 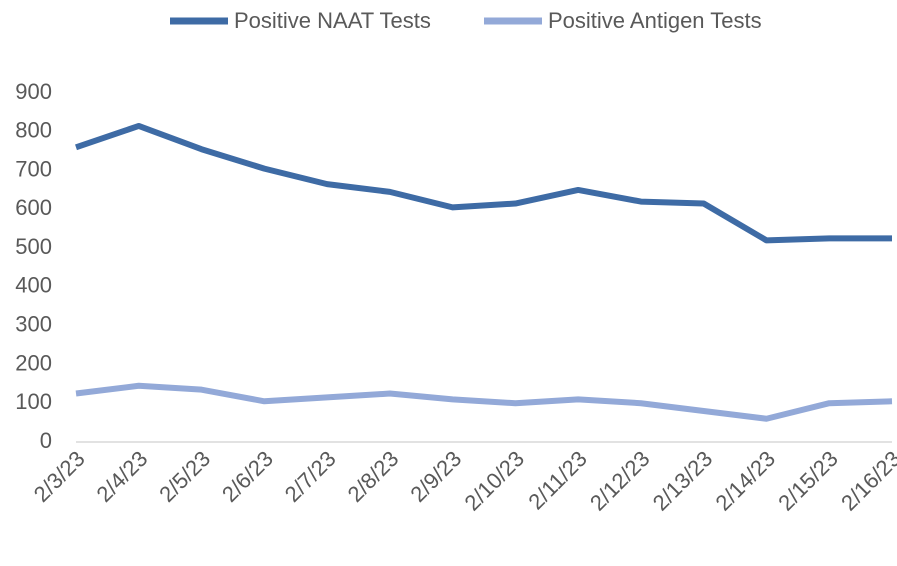 What do you see at coordinates (33, 168) in the screenshot?
I see `y-tick-label: 700` at bounding box center [33, 168].